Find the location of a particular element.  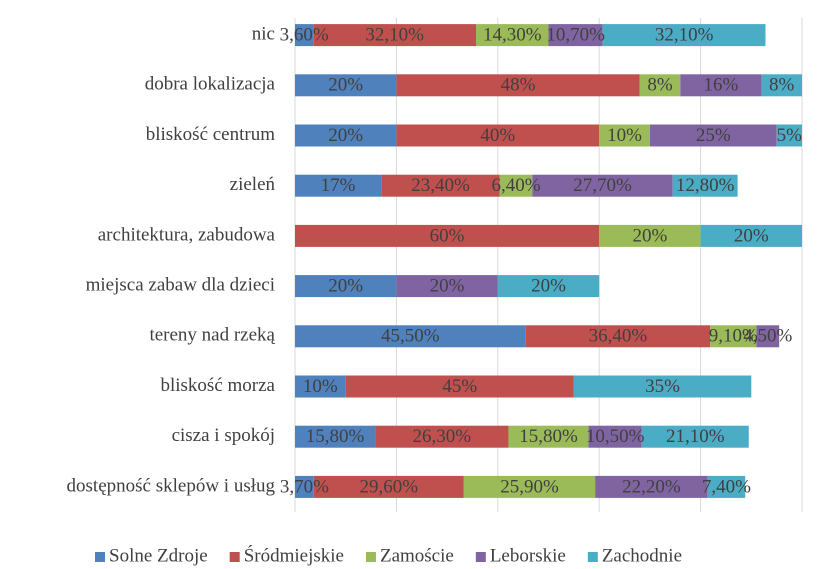

y-tick-label: architektura, zabudowa is located at coordinates (187, 234).